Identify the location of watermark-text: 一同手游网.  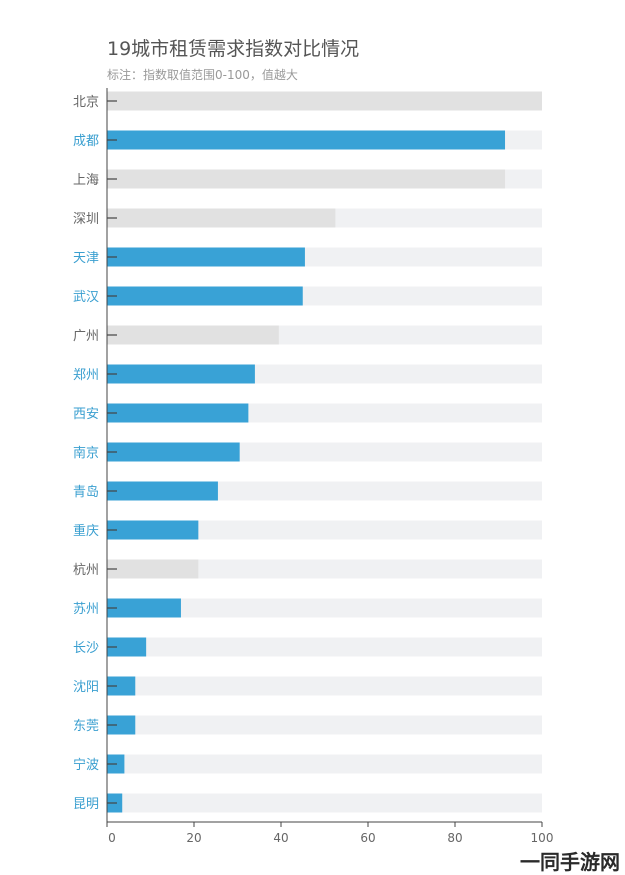
(570, 862).